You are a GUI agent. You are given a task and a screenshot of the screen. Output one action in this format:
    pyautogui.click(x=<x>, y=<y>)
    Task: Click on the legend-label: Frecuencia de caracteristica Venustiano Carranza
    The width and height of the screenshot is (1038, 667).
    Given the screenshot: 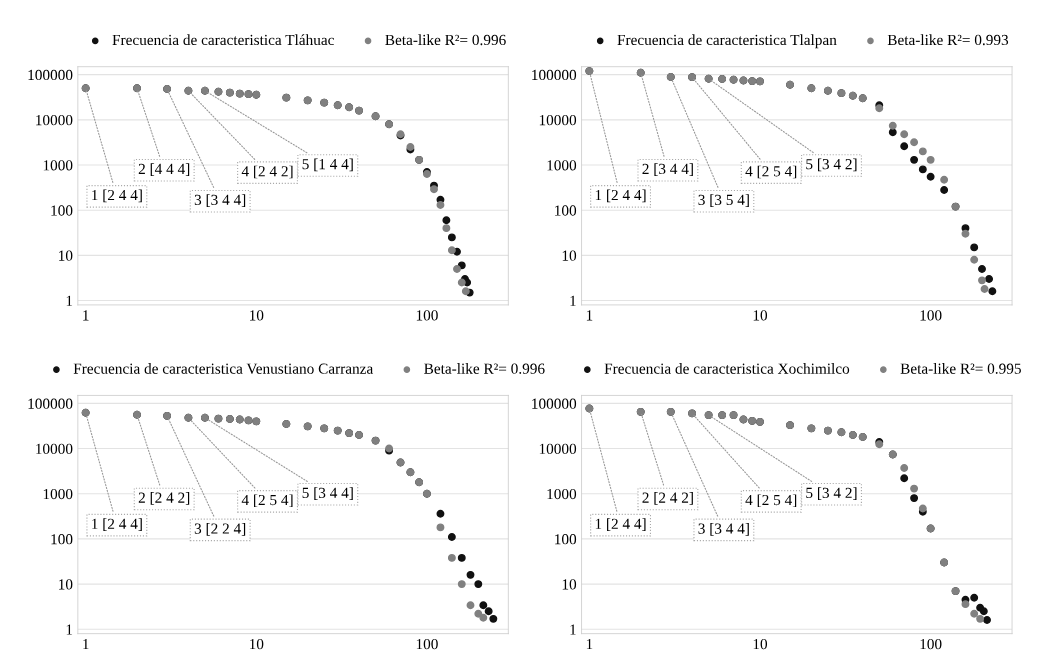 What is the action you would take?
    pyautogui.click(x=223, y=368)
    